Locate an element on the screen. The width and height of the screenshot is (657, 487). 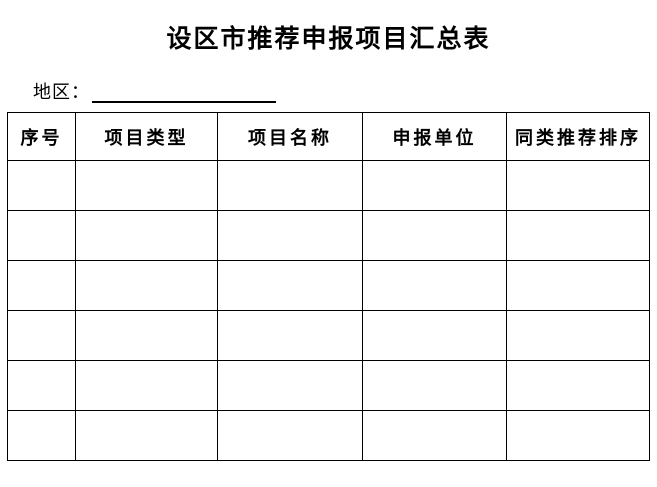
region-field: 地区： is located at coordinates (154, 92).